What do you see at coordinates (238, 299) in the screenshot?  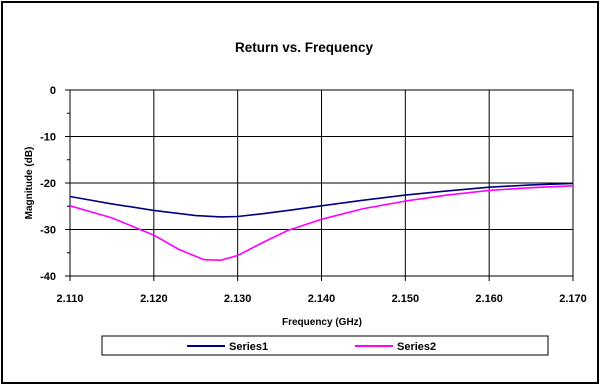 I see `x-tick-label: 2.130` at bounding box center [238, 299].